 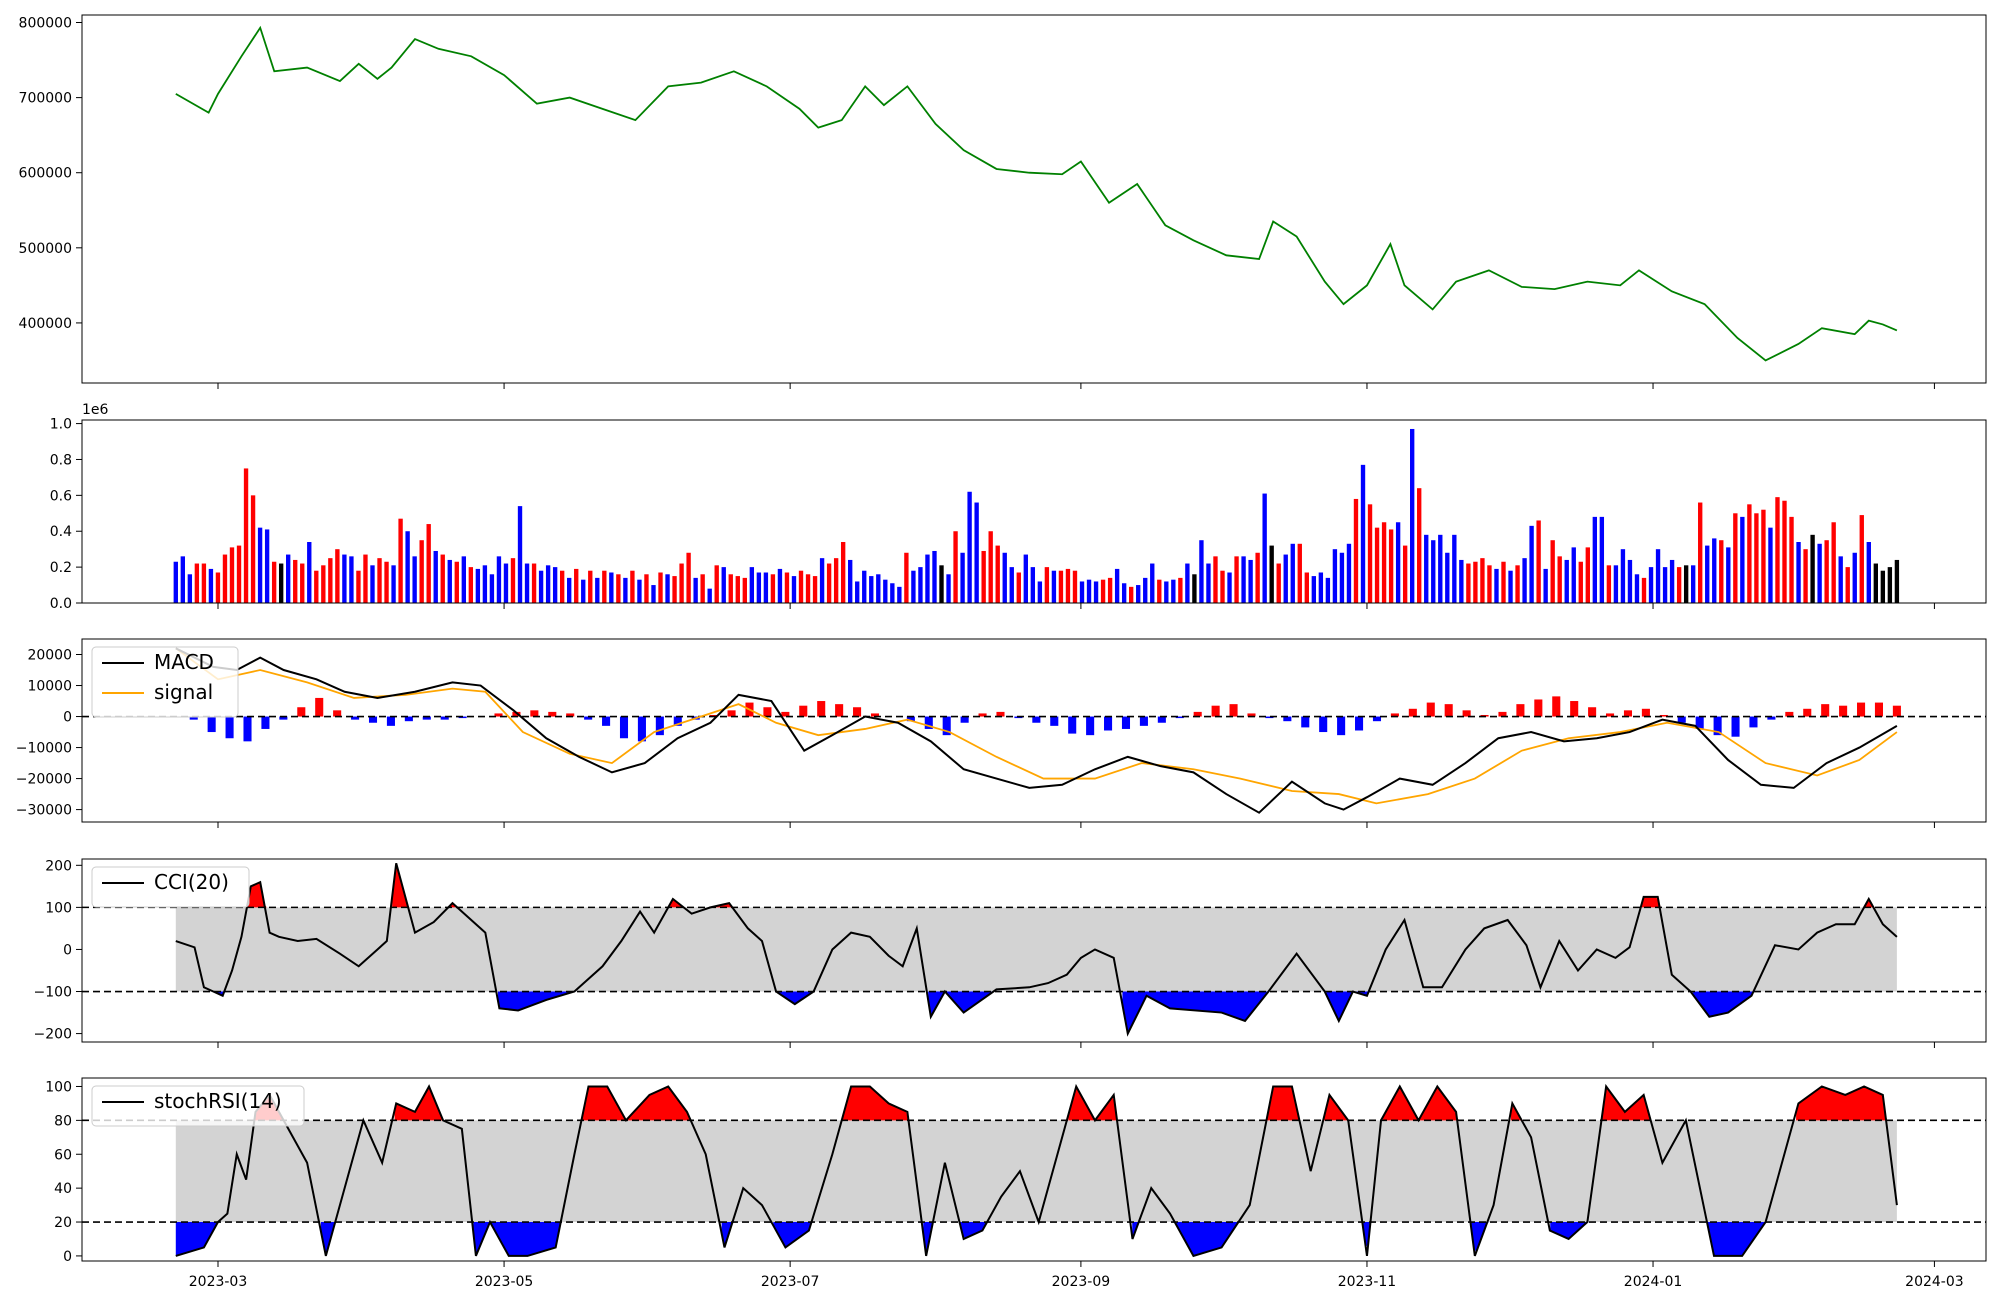 What do you see at coordinates (1001, 733) in the screenshot?
I see `macd-panel: −30000 −20000 −10000 0 10000 20000 MACD signal` at bounding box center [1001, 733].